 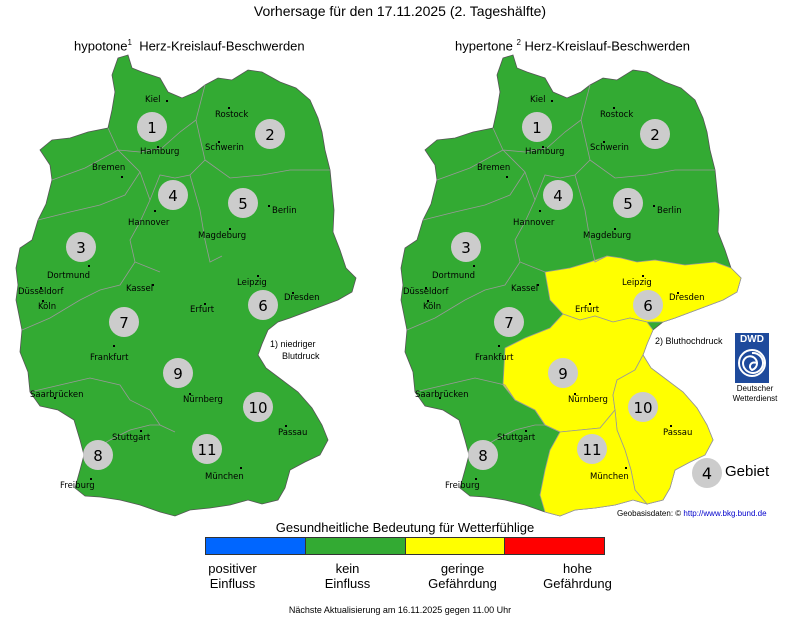 I want to click on legend-bar, so click(x=405, y=546).